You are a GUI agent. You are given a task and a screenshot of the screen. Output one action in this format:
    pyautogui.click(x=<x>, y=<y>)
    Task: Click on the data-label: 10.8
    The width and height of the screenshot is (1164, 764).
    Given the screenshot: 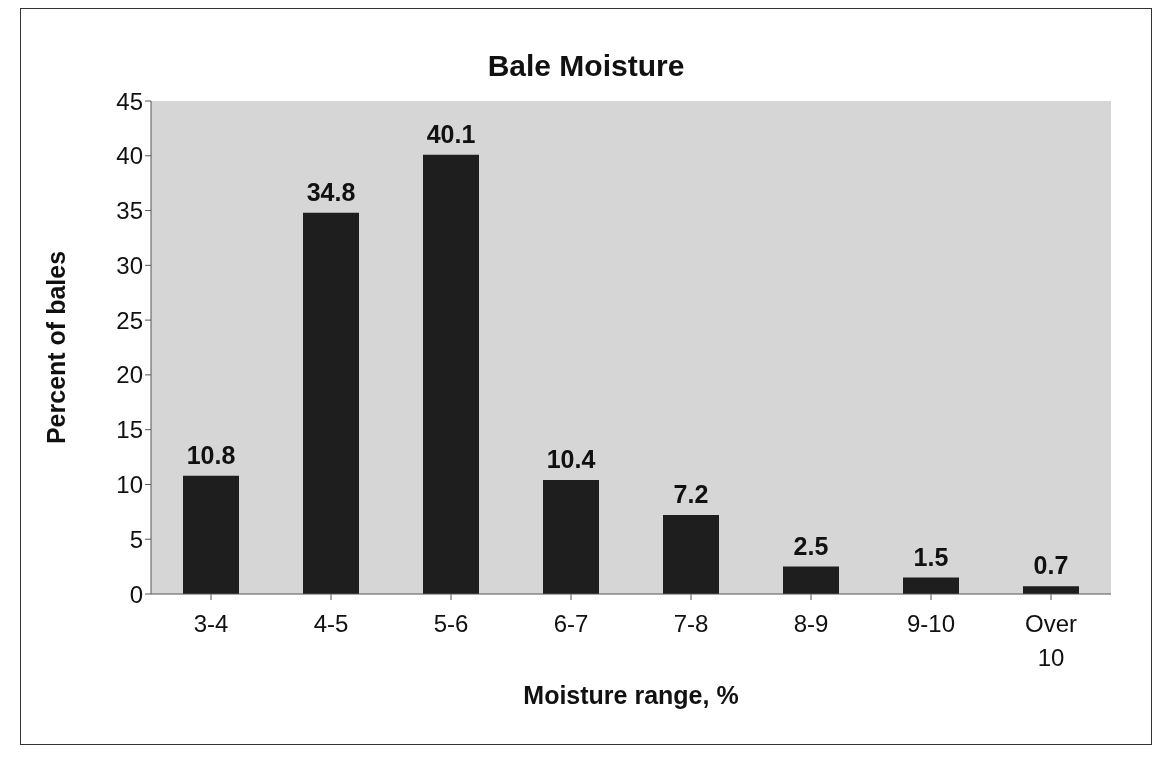 What is the action you would take?
    pyautogui.click(x=211, y=454)
    